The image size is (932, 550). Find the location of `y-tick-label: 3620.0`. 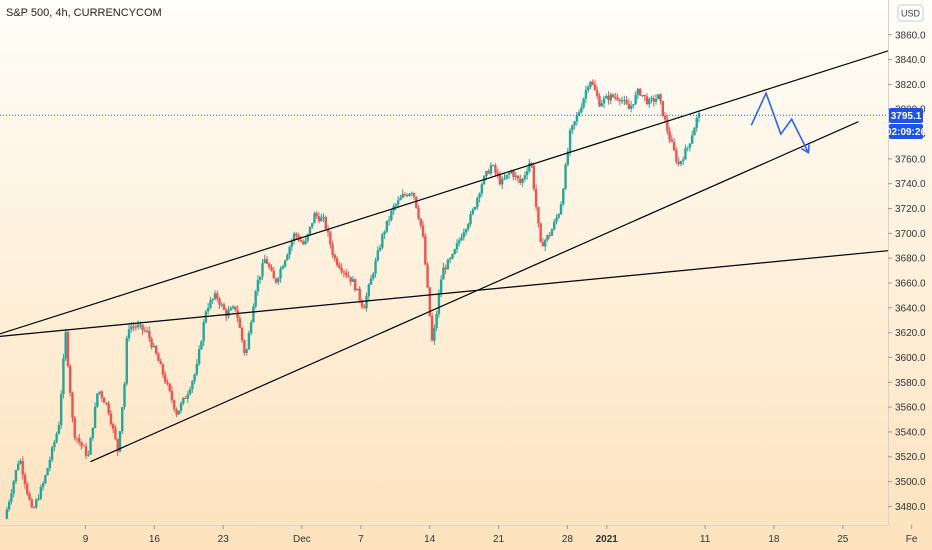

y-tick-label: 3620.0 is located at coordinates (910, 333).